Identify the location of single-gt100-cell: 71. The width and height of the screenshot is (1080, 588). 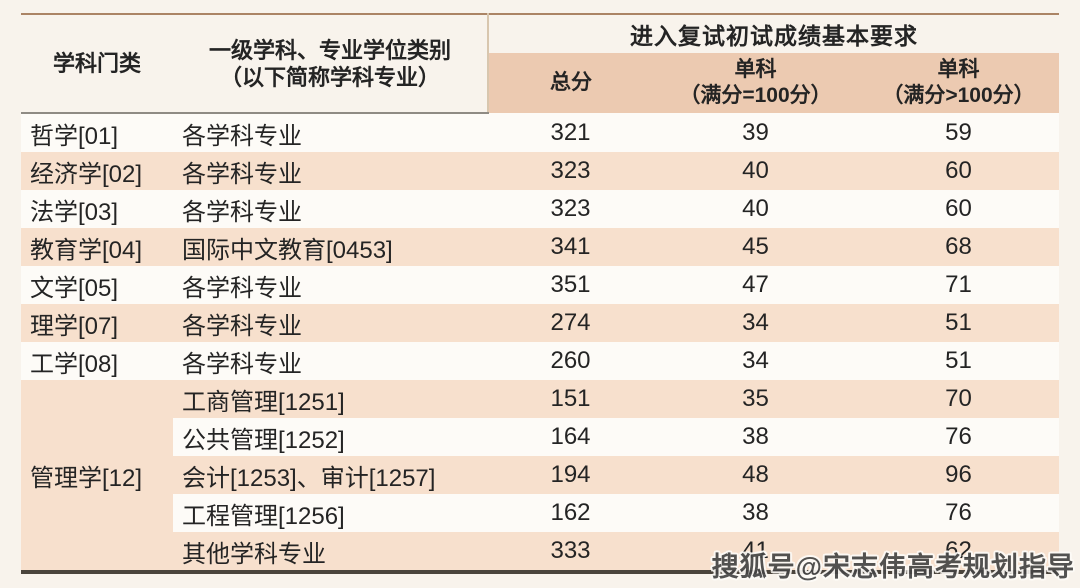
(959, 285).